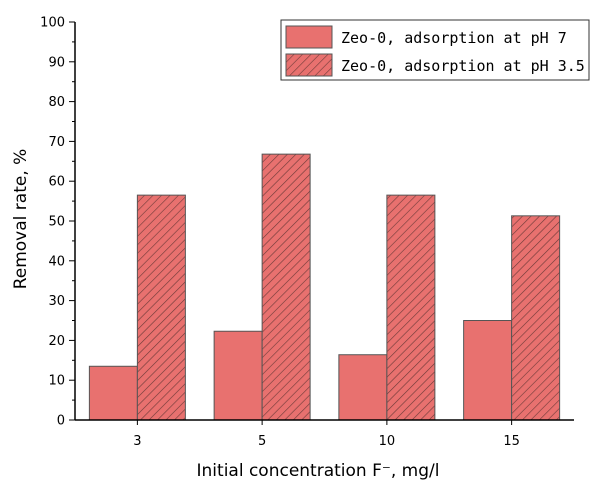 The width and height of the screenshot is (592, 484). What do you see at coordinates (56, 142) in the screenshot?
I see `y-tick-label-70: 70` at bounding box center [56, 142].